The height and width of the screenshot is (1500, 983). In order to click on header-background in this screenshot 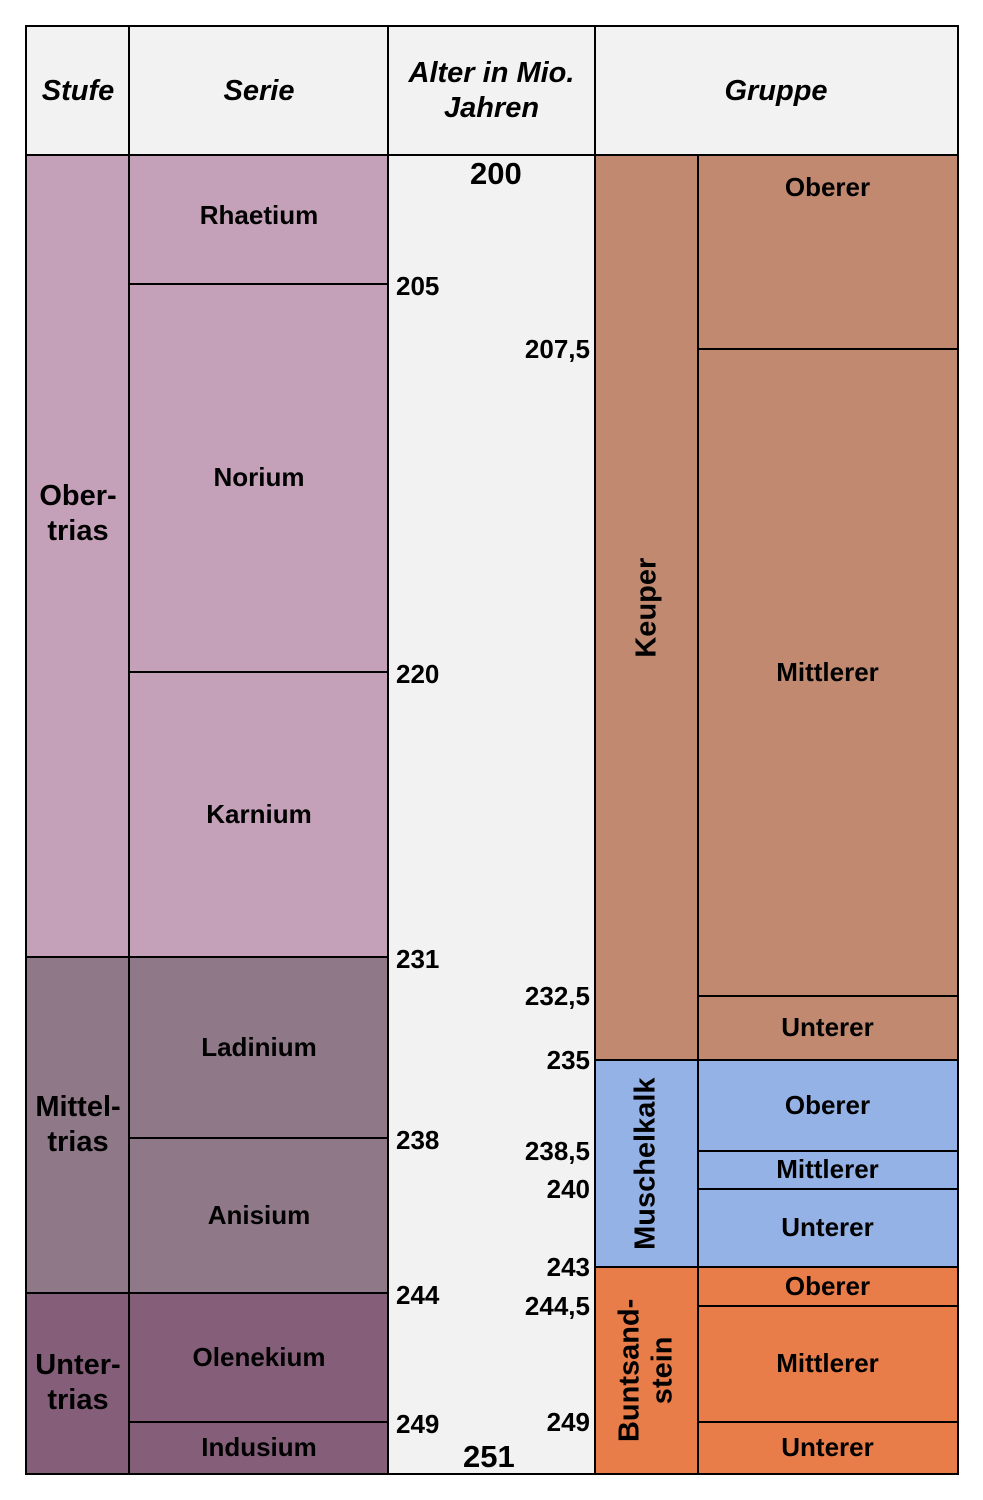, I will do `click(491, 90)`.